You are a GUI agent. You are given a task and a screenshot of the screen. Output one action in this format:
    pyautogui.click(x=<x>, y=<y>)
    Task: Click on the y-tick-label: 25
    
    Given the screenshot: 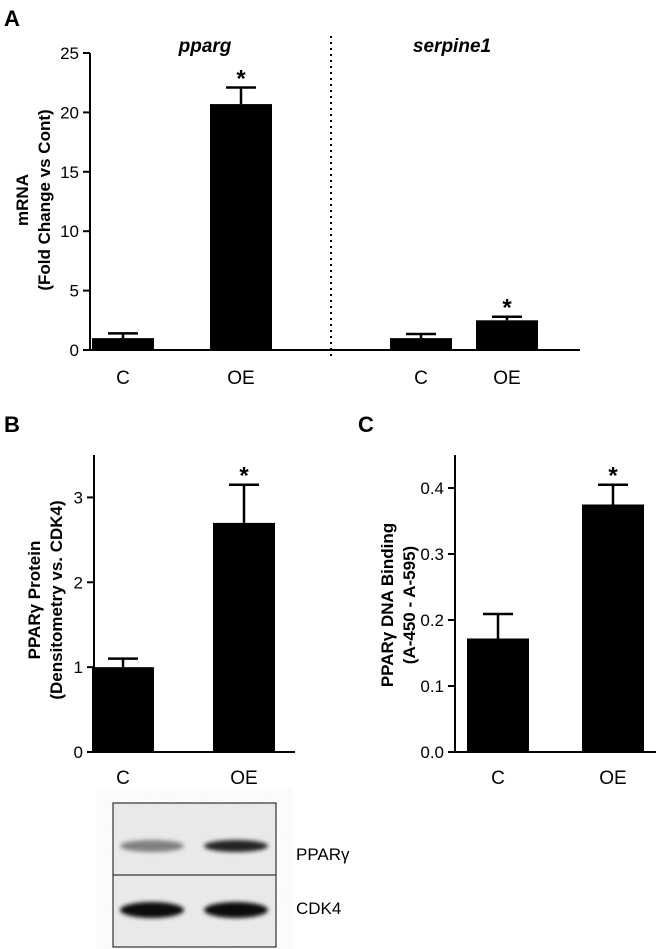 What is the action you would take?
    pyautogui.click(x=69, y=53)
    